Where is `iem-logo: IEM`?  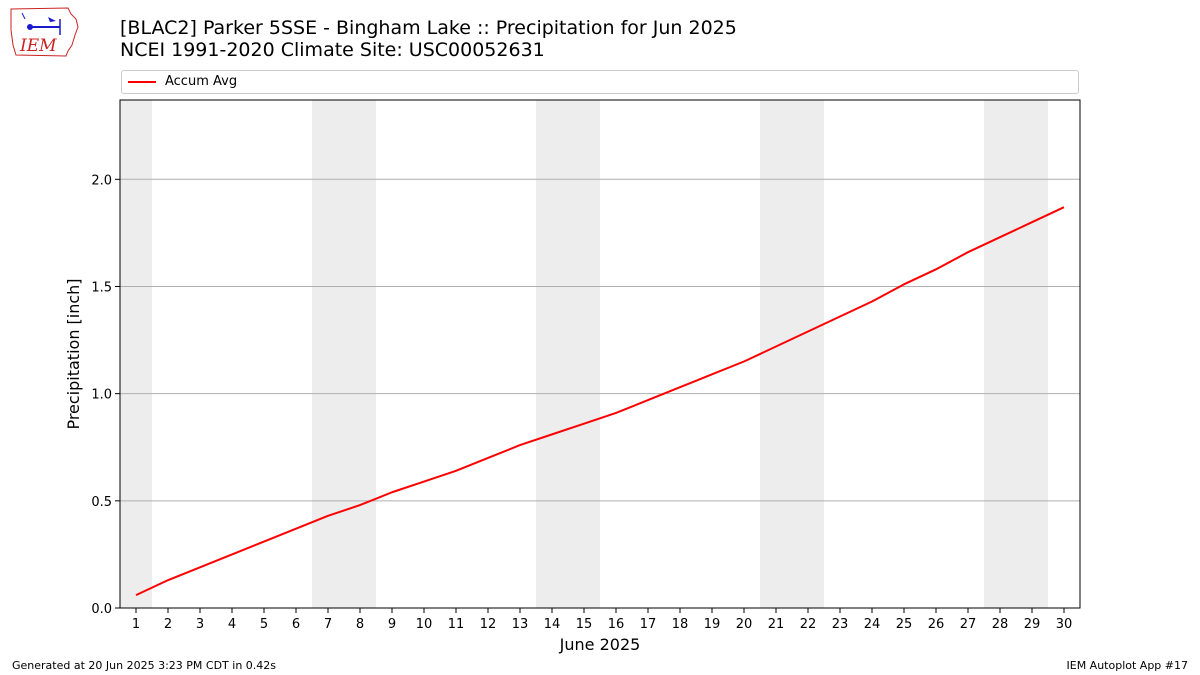 iem-logo: IEM is located at coordinates (44, 32).